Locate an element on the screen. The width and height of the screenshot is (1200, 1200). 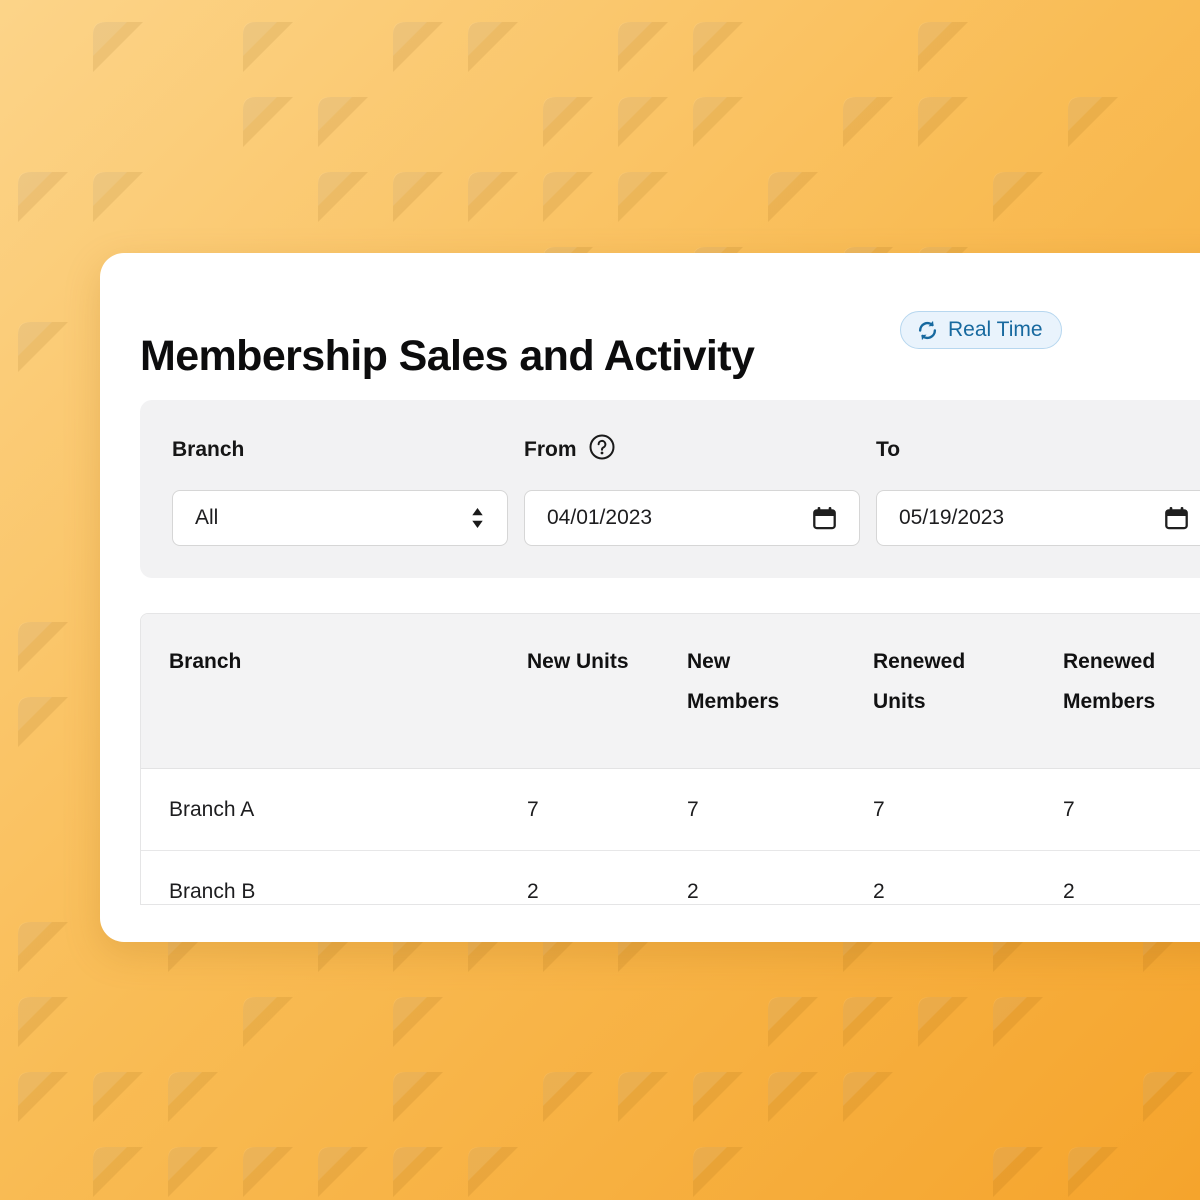
cell-renewed-members: 2 is located at coordinates (1131, 877).